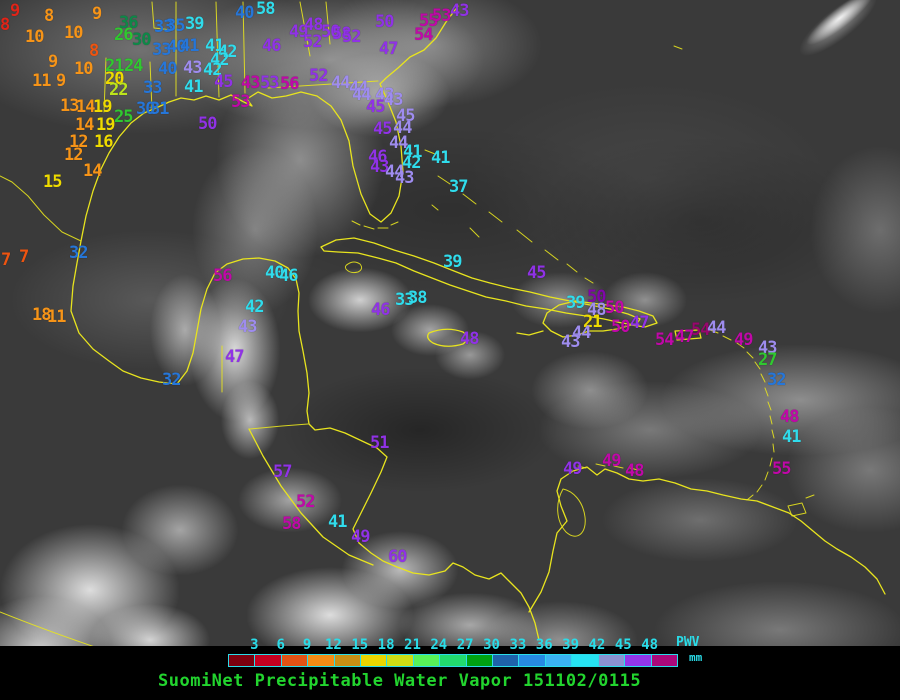 The image size is (900, 700). What do you see at coordinates (447, 337) in the screenshot?
I see `coastline-jamaica` at bounding box center [447, 337].